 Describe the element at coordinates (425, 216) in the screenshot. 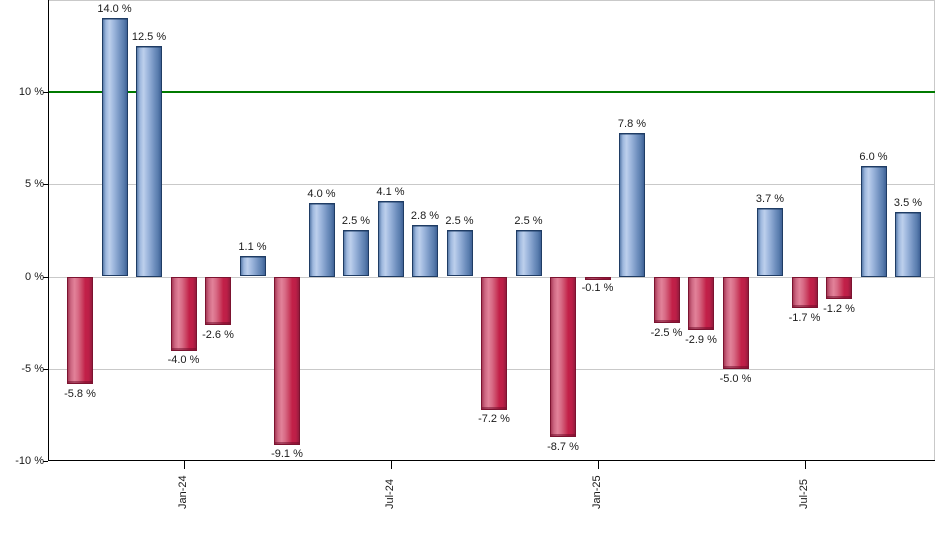

I see `bar-value-label: 2.8 %` at that location.